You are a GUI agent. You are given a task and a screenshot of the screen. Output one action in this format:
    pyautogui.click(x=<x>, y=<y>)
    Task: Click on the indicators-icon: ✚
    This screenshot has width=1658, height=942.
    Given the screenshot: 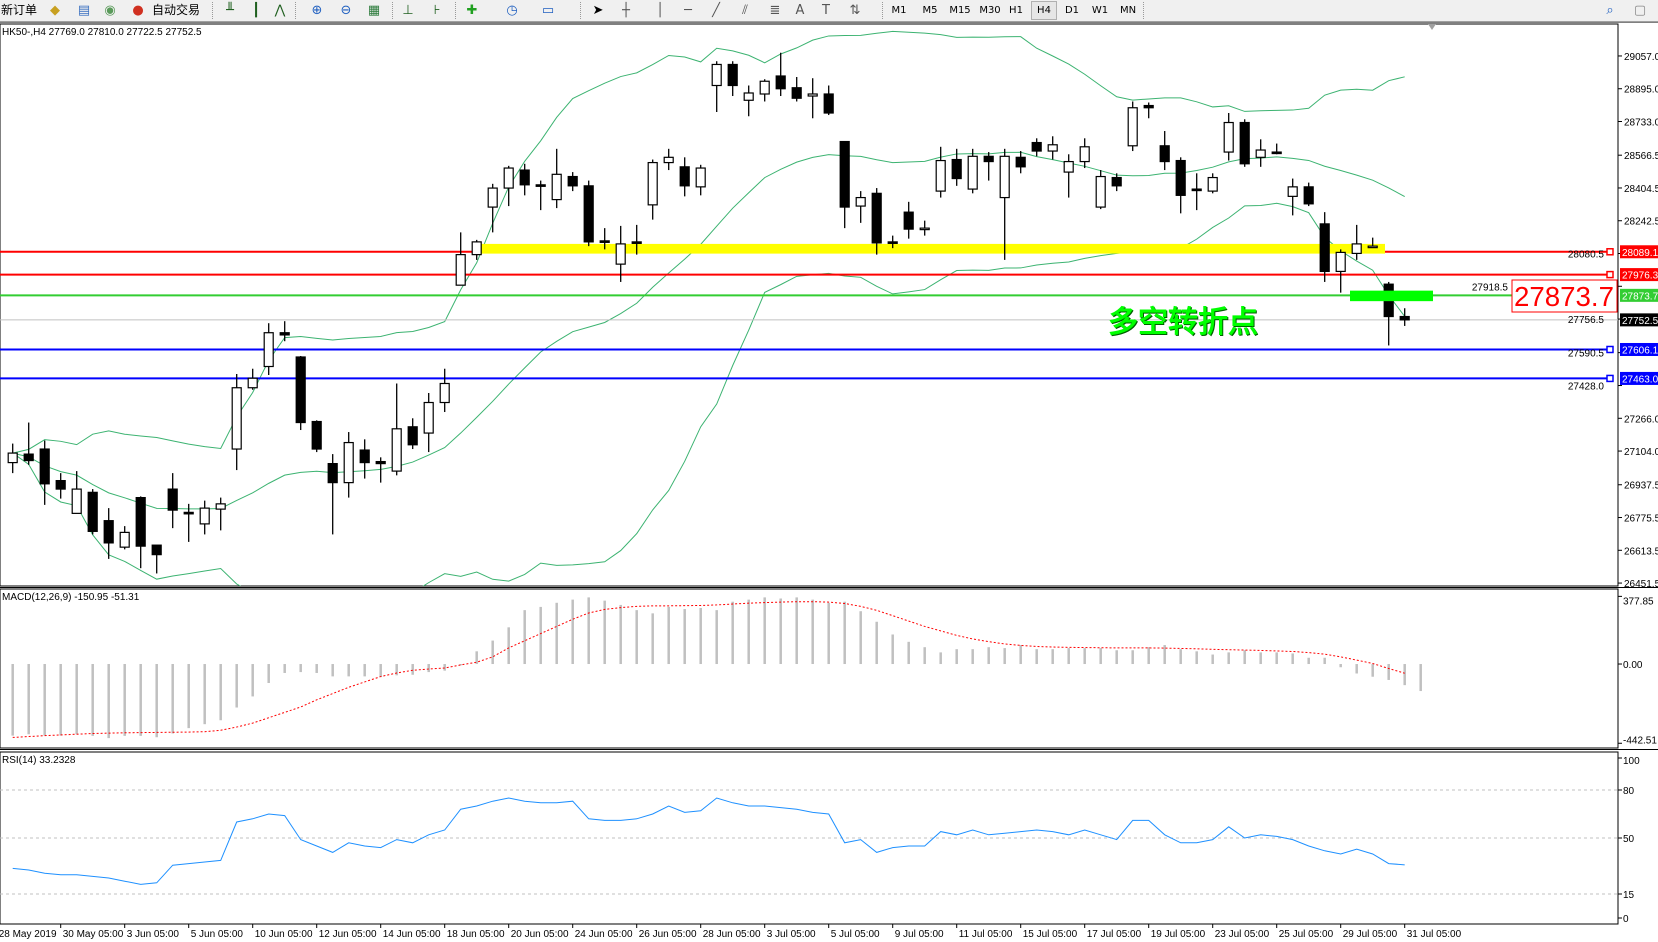 What is the action you would take?
    pyautogui.click(x=472, y=10)
    